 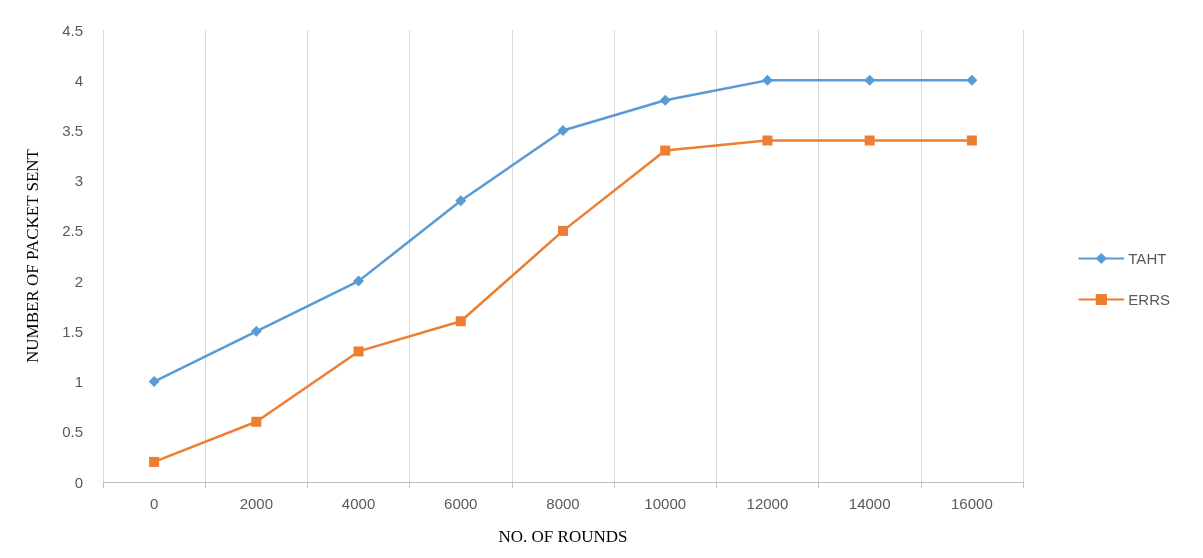 I want to click on y-tick-label: 0.5, so click(x=72, y=432).